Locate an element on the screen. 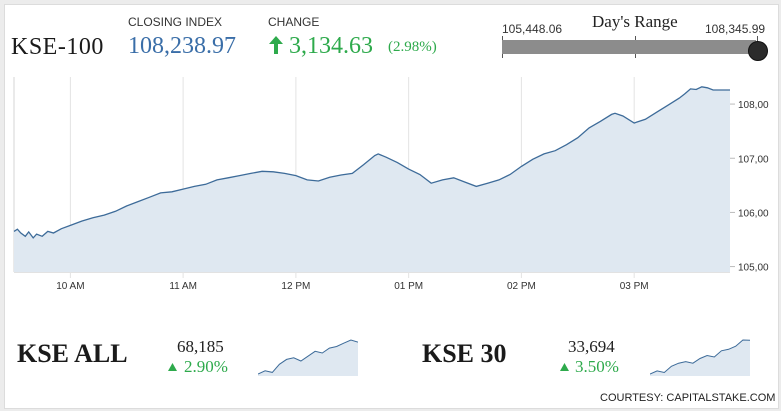 The width and height of the screenshot is (781, 411). days-range-marker is located at coordinates (758, 51).